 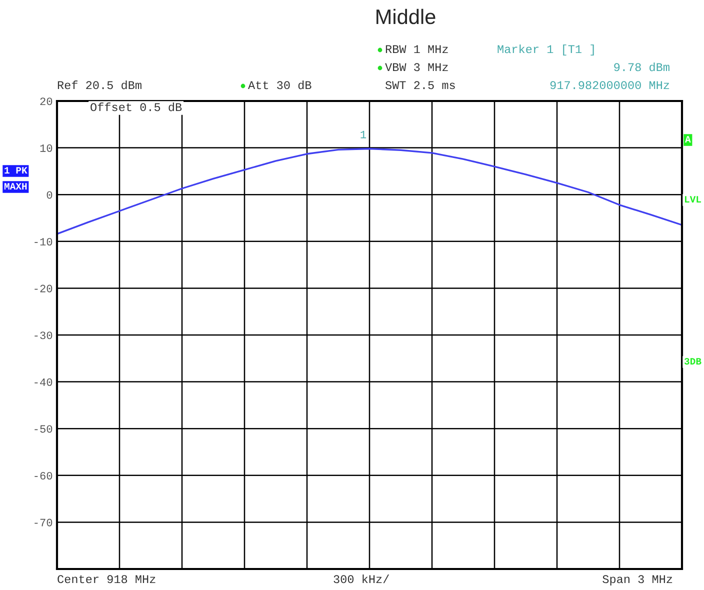 I want to click on annotation: 1, so click(x=363, y=134).